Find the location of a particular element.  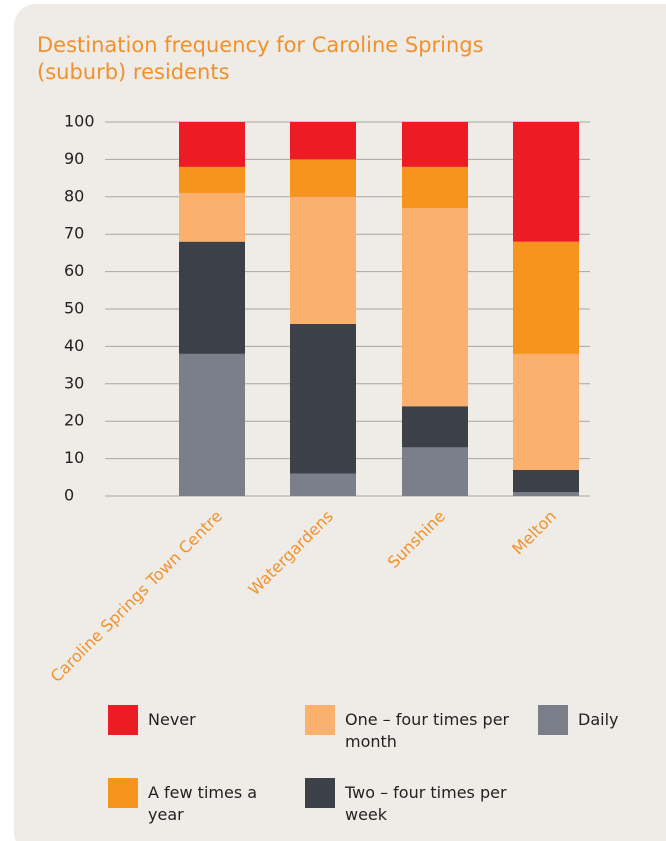

y-tick-label: 60 is located at coordinates (74, 270).